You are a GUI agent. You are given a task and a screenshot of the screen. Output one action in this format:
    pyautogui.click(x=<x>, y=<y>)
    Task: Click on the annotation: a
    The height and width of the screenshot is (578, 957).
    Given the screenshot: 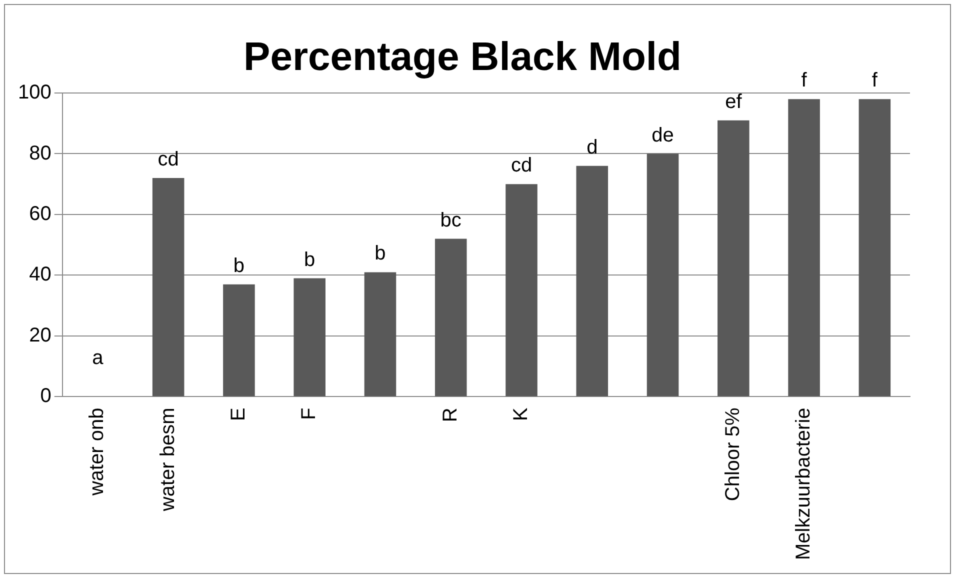 What is the action you would take?
    pyautogui.click(x=98, y=358)
    